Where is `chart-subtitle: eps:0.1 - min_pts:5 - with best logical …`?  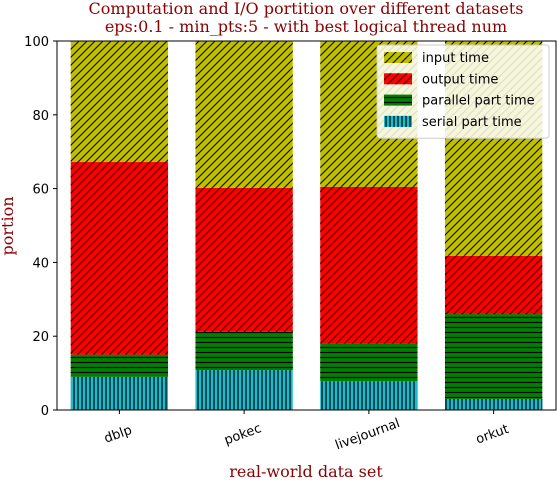
chart-subtitle: eps:0.1 - min_pts:5 - with best logical … is located at coordinates (306, 26).